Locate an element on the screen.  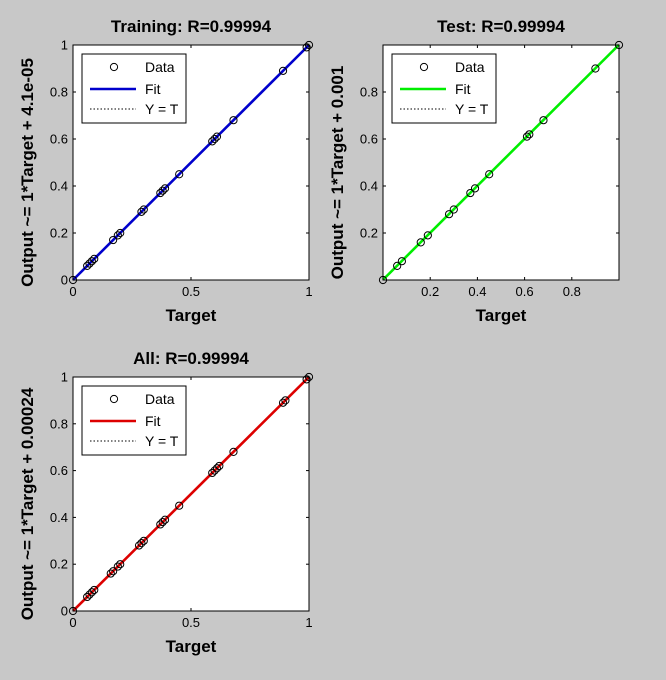
chart-title: Test: R=0.99994 is located at coordinates (501, 26).